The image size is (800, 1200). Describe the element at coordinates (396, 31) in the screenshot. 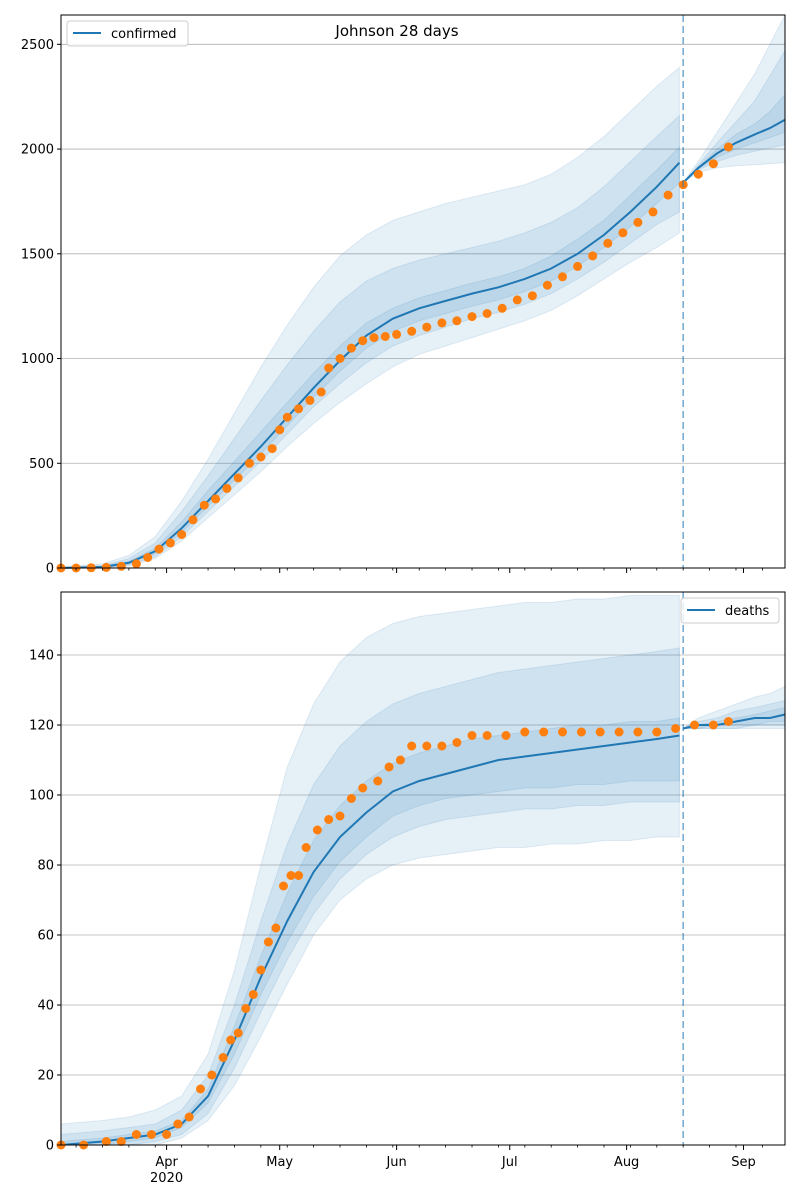

I see `chart-title: Johnson 28 days` at that location.